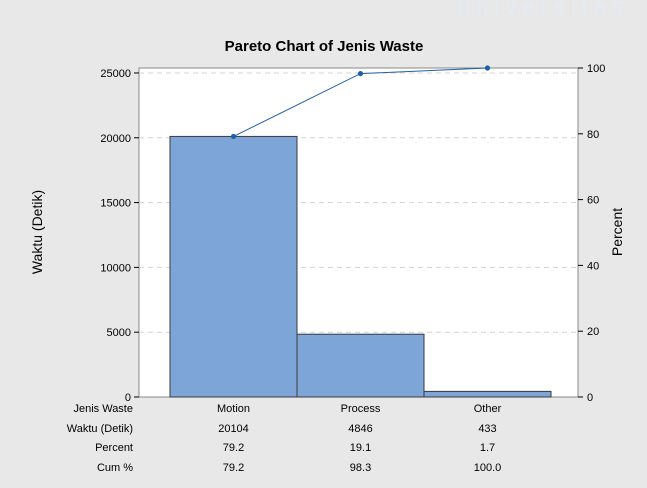  I want to click on table-row-label: Cum %, so click(115, 468).